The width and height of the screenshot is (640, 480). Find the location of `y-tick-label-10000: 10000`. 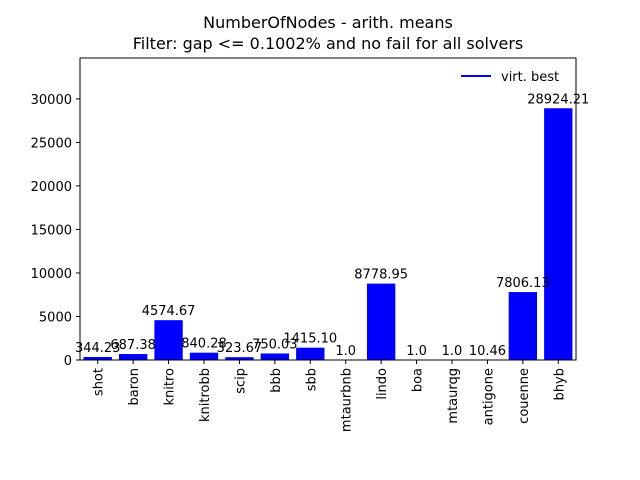

y-tick-label-10000: 10000 is located at coordinates (51, 274).